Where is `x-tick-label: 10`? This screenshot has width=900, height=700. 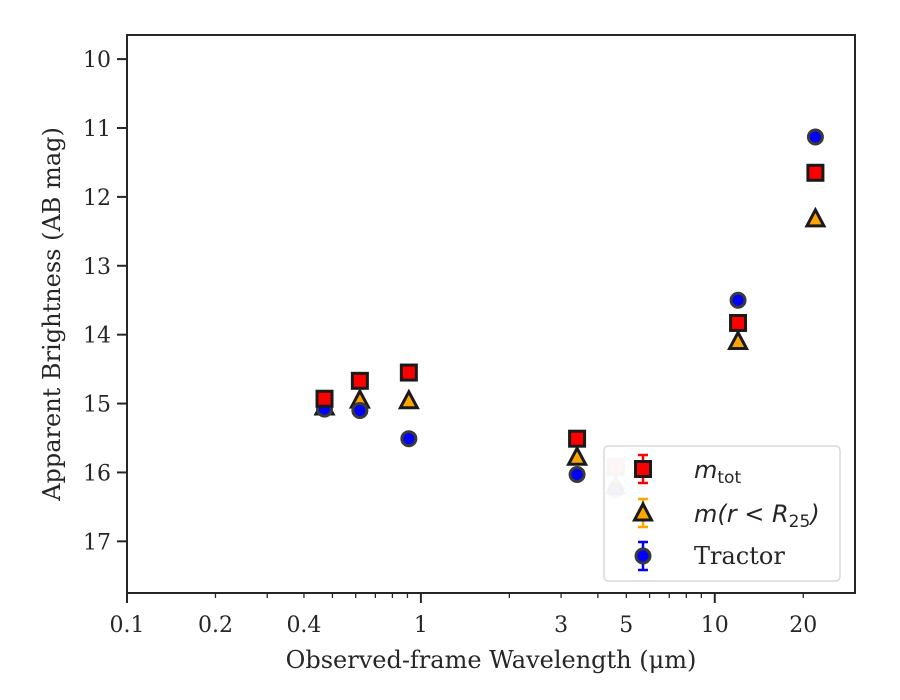
x-tick-label: 10 is located at coordinates (715, 625).